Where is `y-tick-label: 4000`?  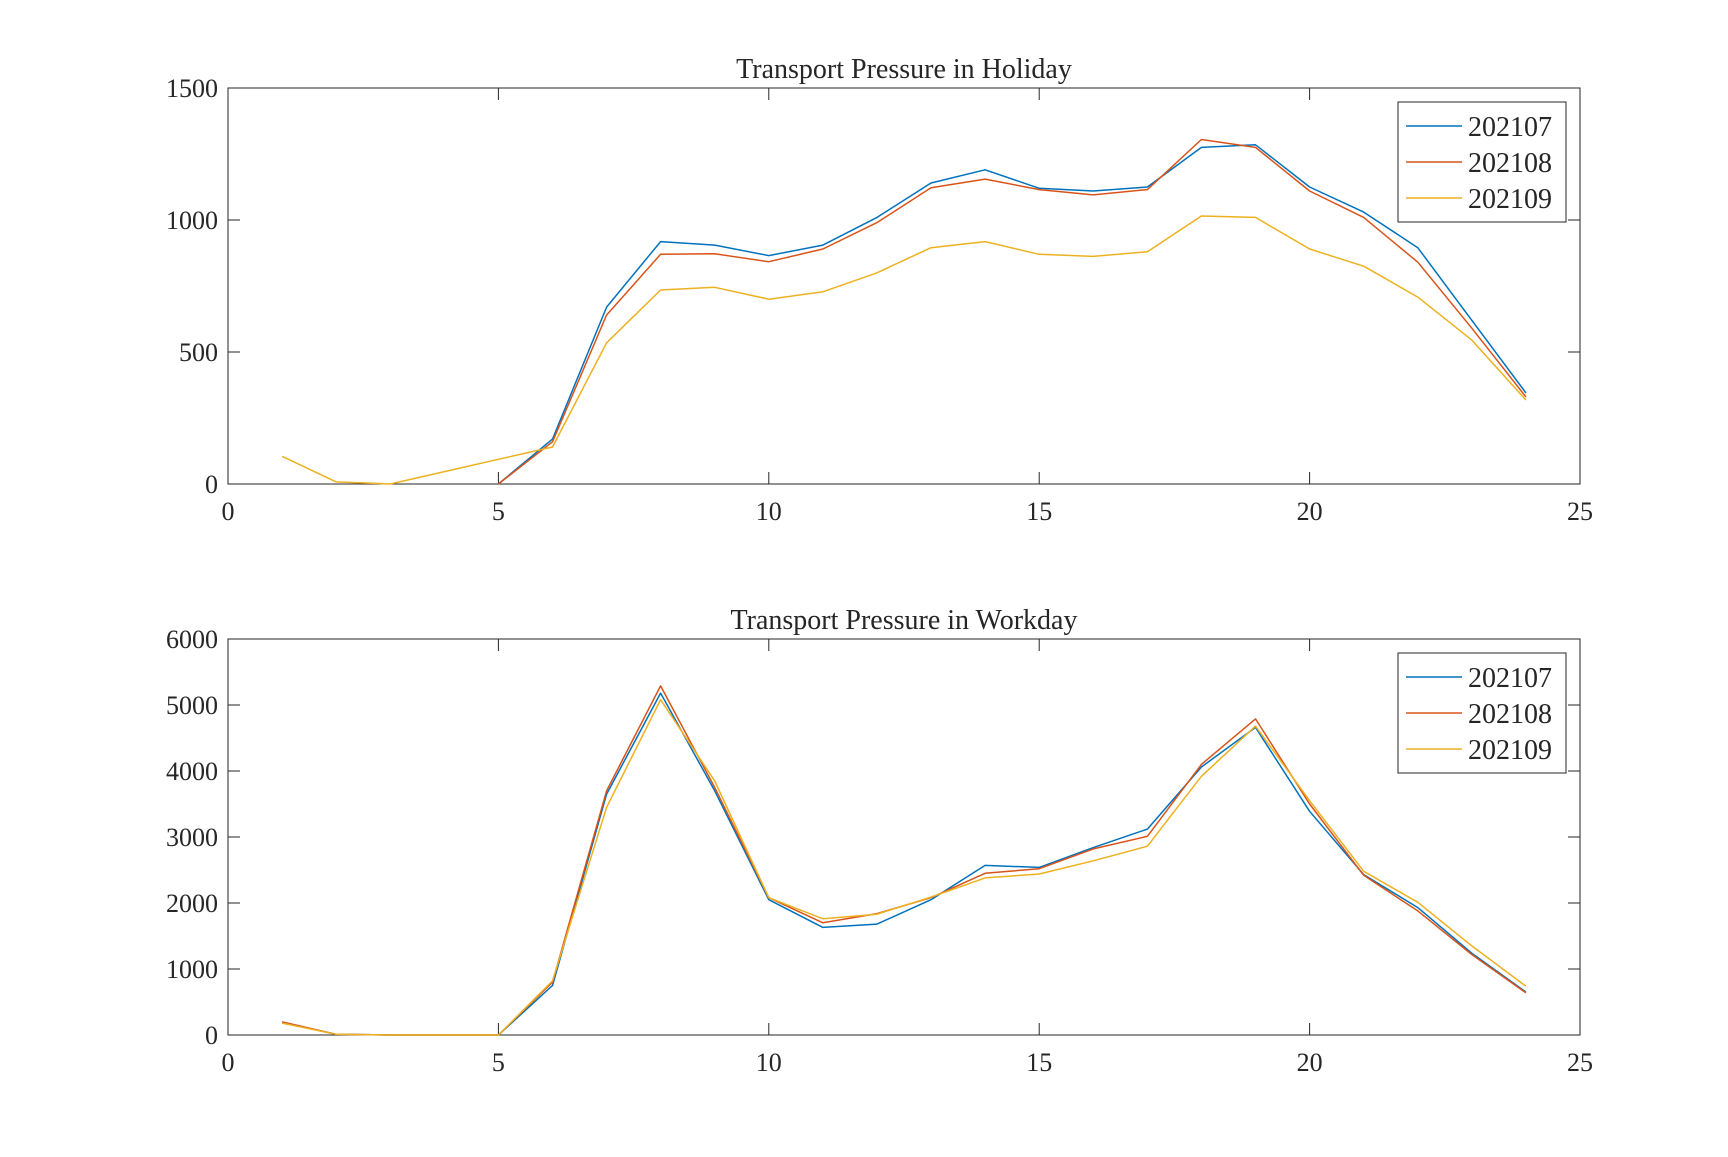 y-tick-label: 4000 is located at coordinates (192, 771).